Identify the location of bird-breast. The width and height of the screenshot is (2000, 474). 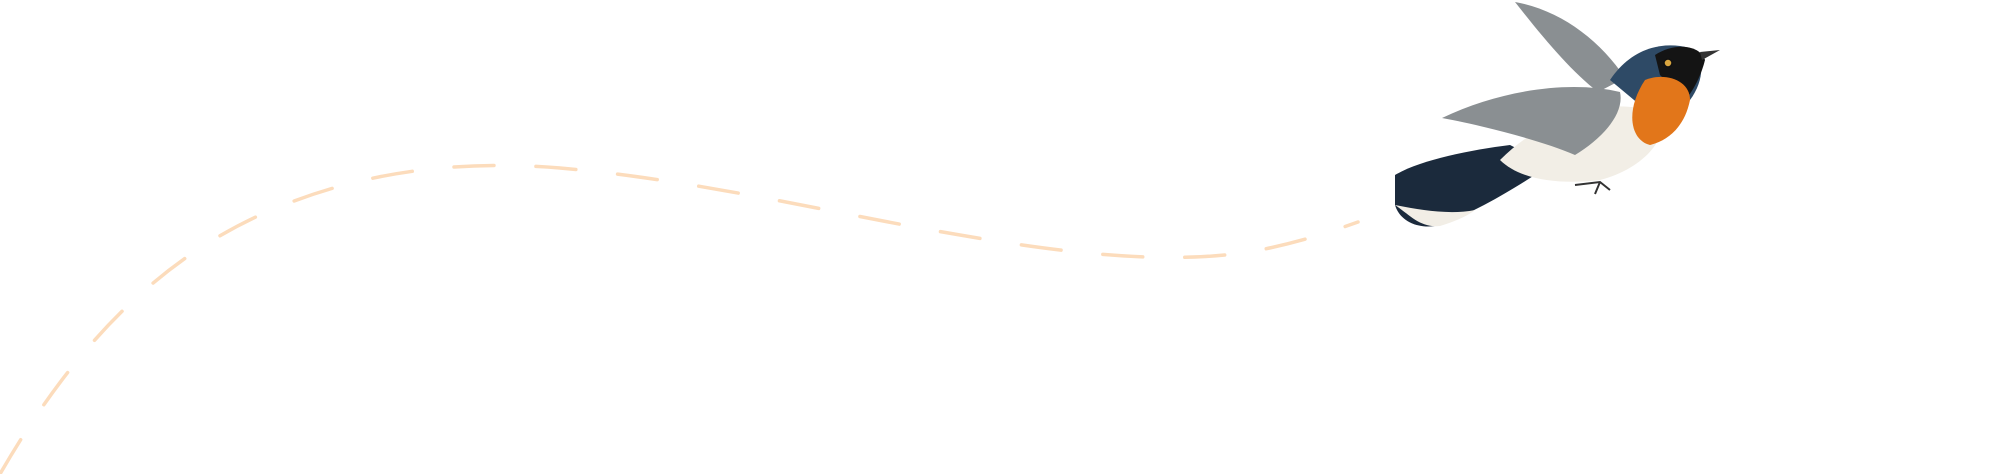
(1661, 110).